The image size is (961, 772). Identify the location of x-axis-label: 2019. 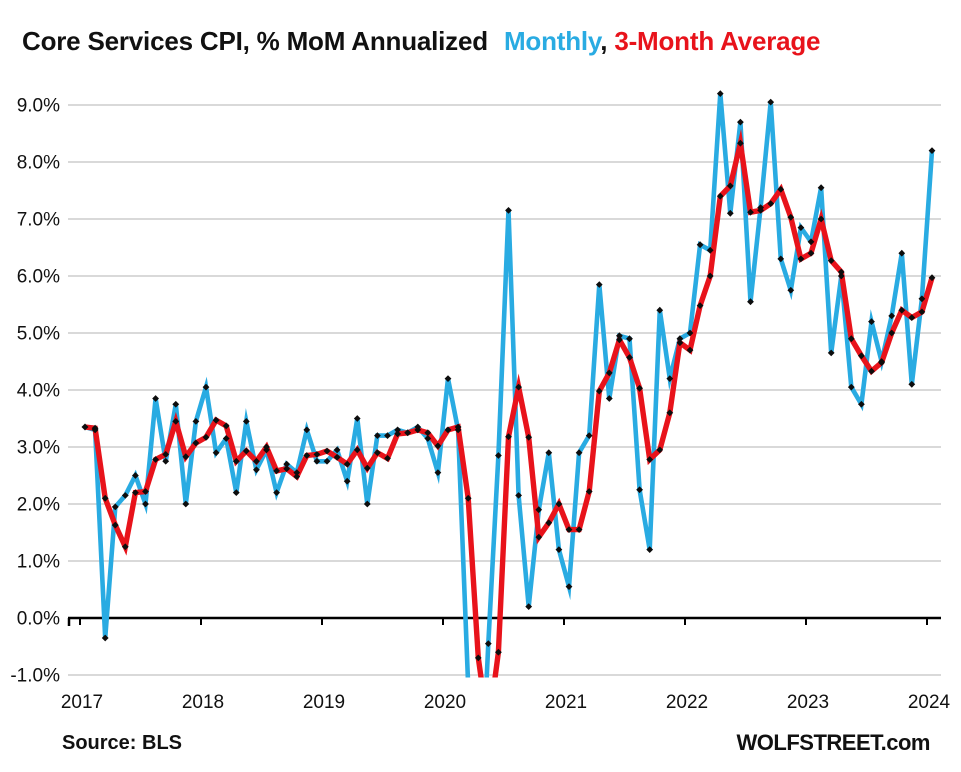
(324, 702).